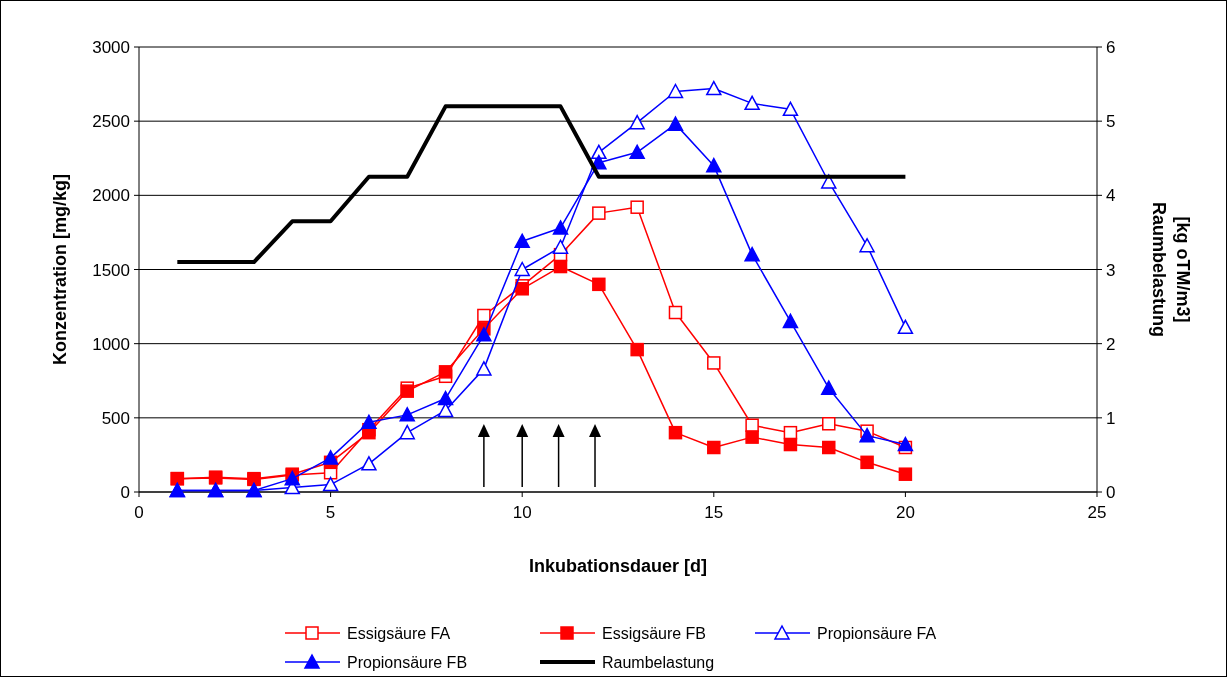 The height and width of the screenshot is (677, 1227). Describe the element at coordinates (111, 344) in the screenshot. I see `y-tick-label: 1000` at that location.